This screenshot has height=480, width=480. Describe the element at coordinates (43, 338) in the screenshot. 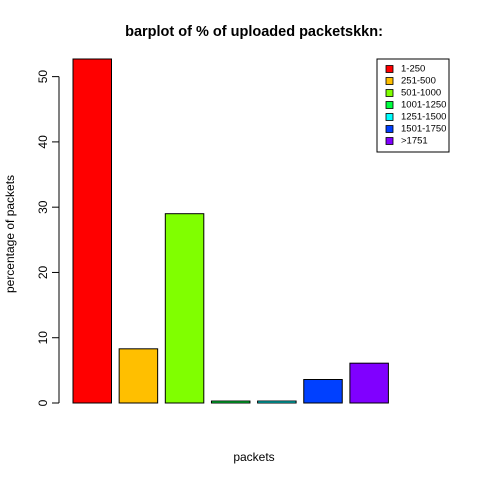

I see `y-tick-label: 10` at that location.